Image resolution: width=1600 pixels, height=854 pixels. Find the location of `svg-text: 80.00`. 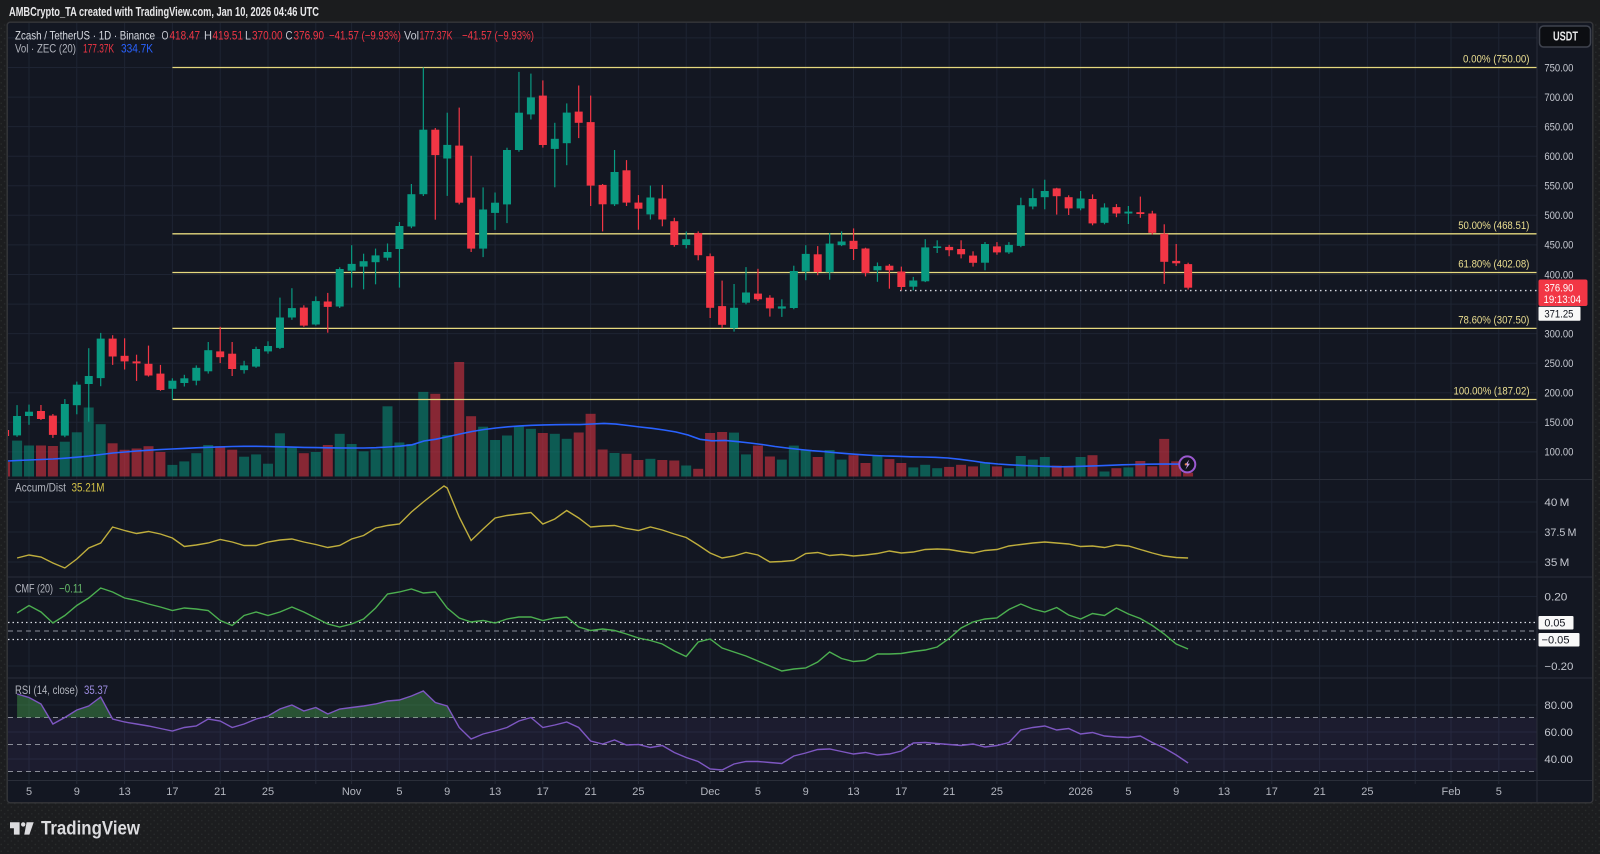

svg-text: 80.00 is located at coordinates (1558, 706).